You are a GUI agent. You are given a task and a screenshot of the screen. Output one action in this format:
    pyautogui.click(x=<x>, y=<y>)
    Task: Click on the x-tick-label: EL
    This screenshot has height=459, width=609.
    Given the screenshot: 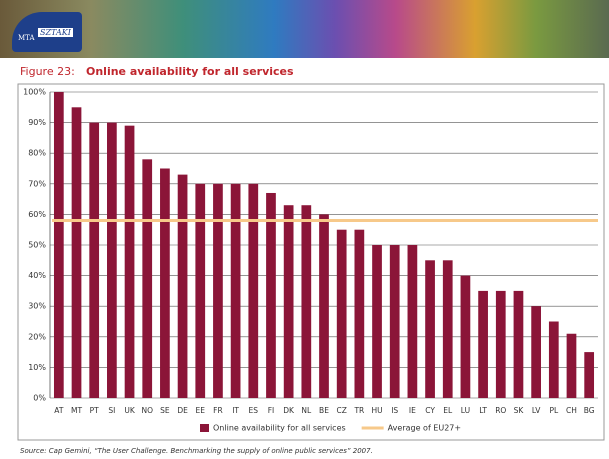 What is the action you would take?
    pyautogui.click(x=448, y=410)
    